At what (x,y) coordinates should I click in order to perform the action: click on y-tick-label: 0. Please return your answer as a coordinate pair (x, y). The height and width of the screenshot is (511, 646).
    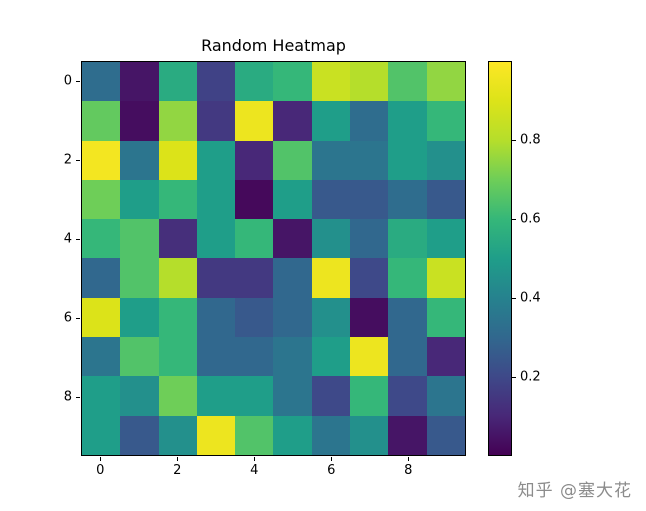
    Looking at the image, I should click on (67, 81).